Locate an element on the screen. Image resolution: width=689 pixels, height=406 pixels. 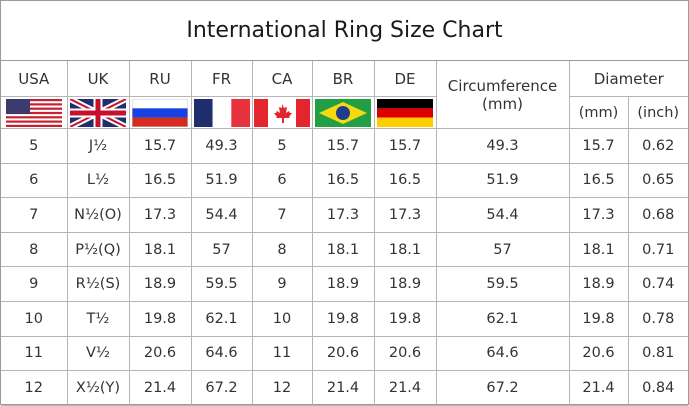
cell-uk: P½(Q) is located at coordinates (98, 249).